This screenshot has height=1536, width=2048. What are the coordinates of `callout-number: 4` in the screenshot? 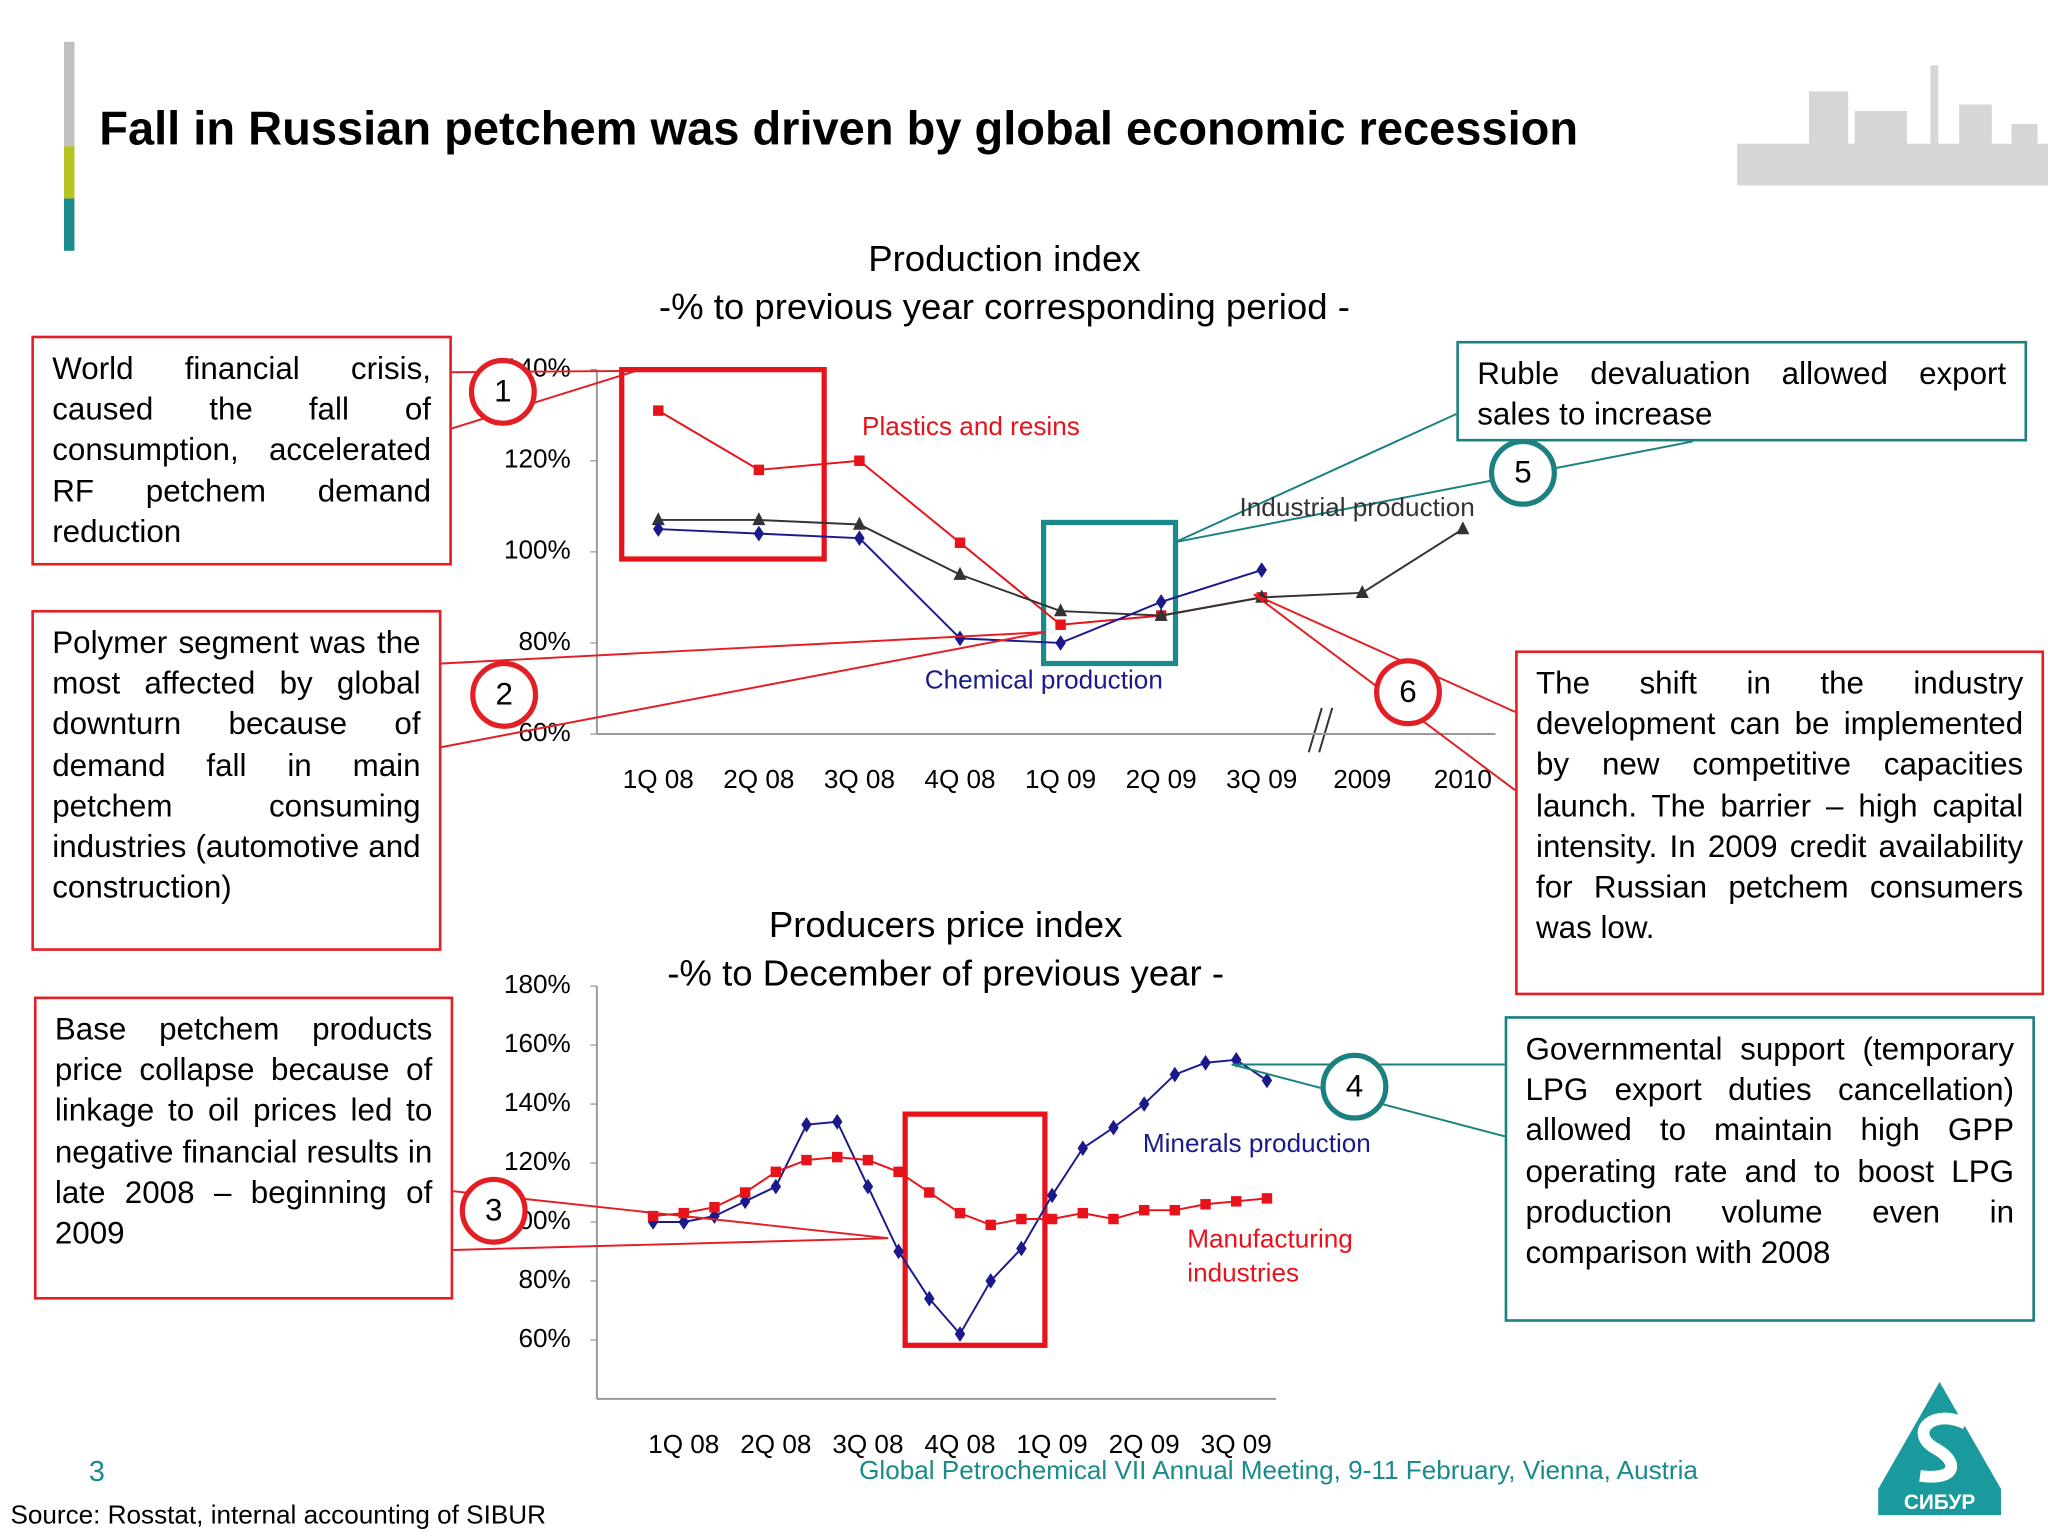 It's located at (1354, 1085).